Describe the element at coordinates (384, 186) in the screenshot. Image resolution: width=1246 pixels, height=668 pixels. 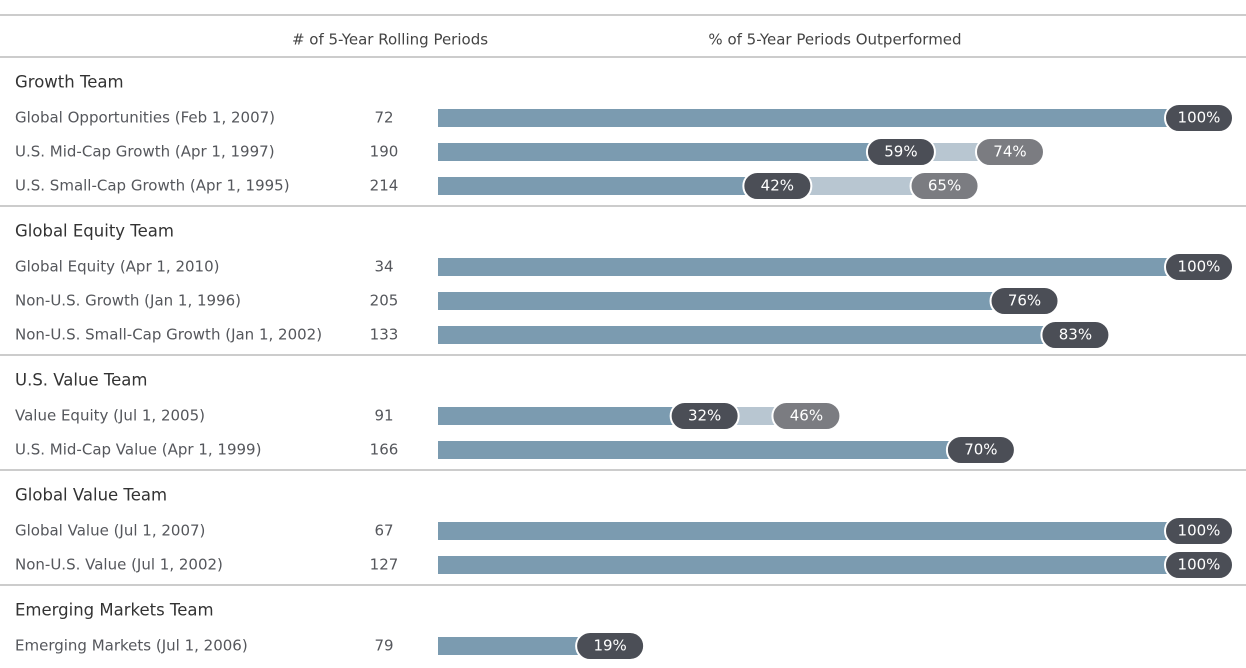
I see `row-periods: 214` at that location.